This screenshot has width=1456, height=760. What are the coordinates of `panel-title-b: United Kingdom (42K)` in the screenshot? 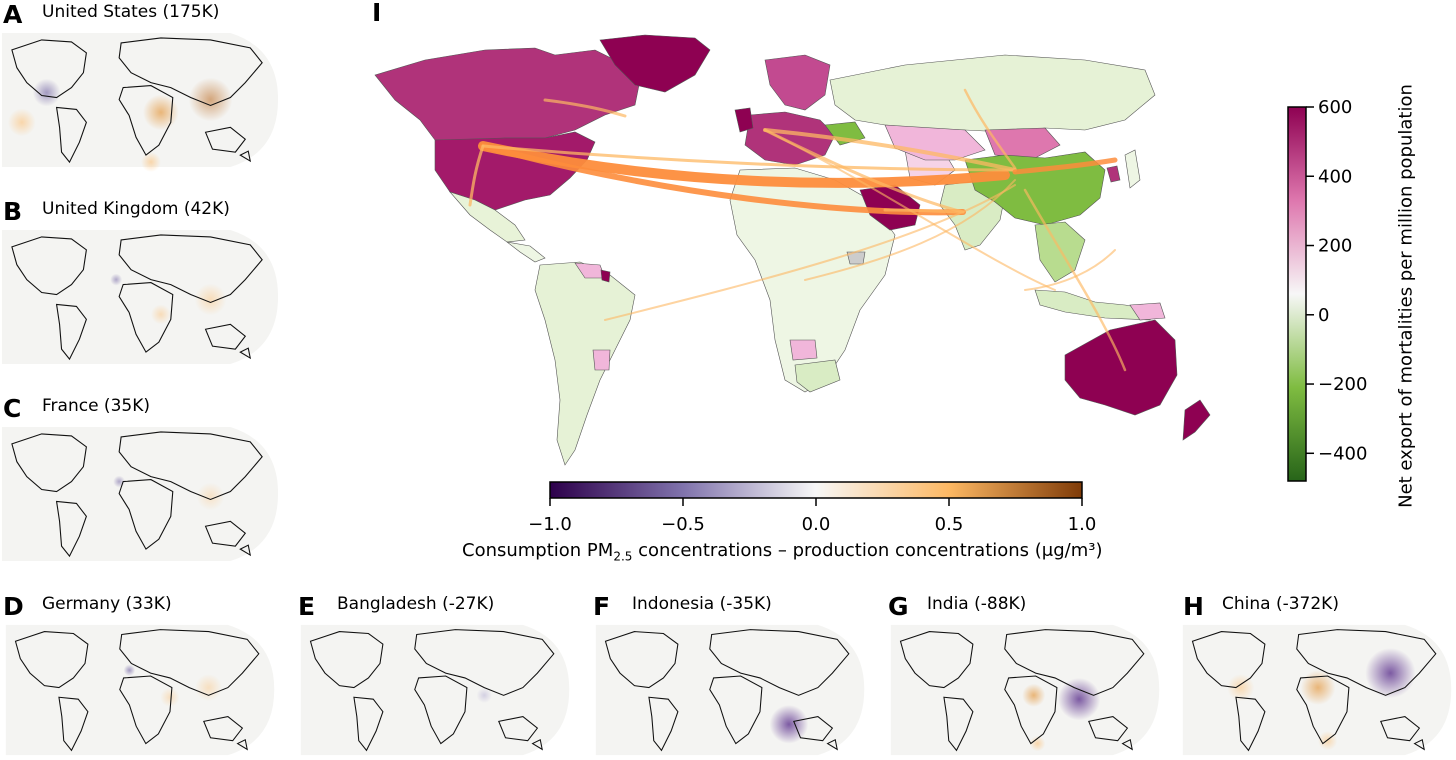 It's located at (136, 209).